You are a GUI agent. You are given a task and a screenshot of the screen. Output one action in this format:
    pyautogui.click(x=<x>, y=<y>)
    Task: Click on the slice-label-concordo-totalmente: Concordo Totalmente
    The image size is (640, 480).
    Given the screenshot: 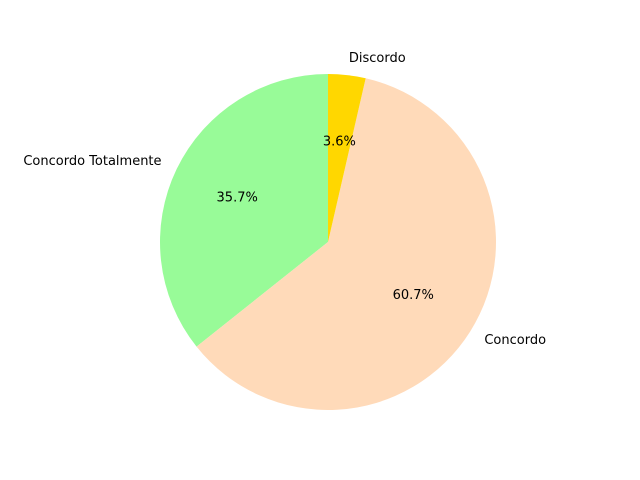 What is the action you would take?
    pyautogui.click(x=92, y=161)
    